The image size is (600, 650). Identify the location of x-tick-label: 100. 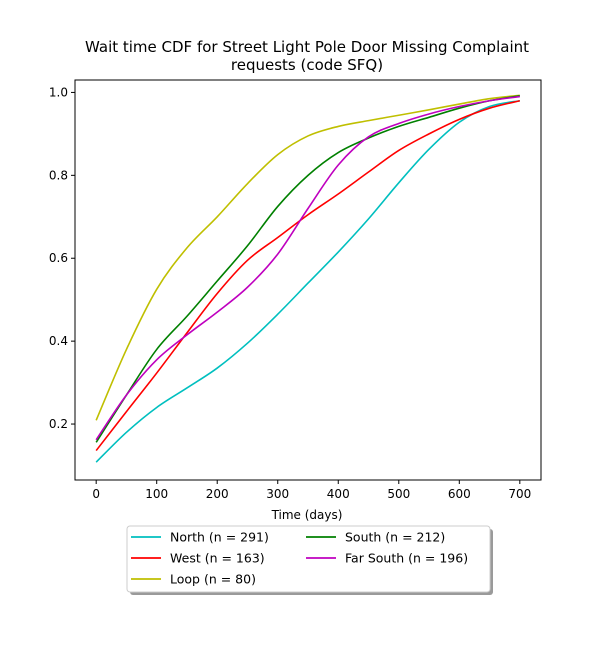
(156, 494).